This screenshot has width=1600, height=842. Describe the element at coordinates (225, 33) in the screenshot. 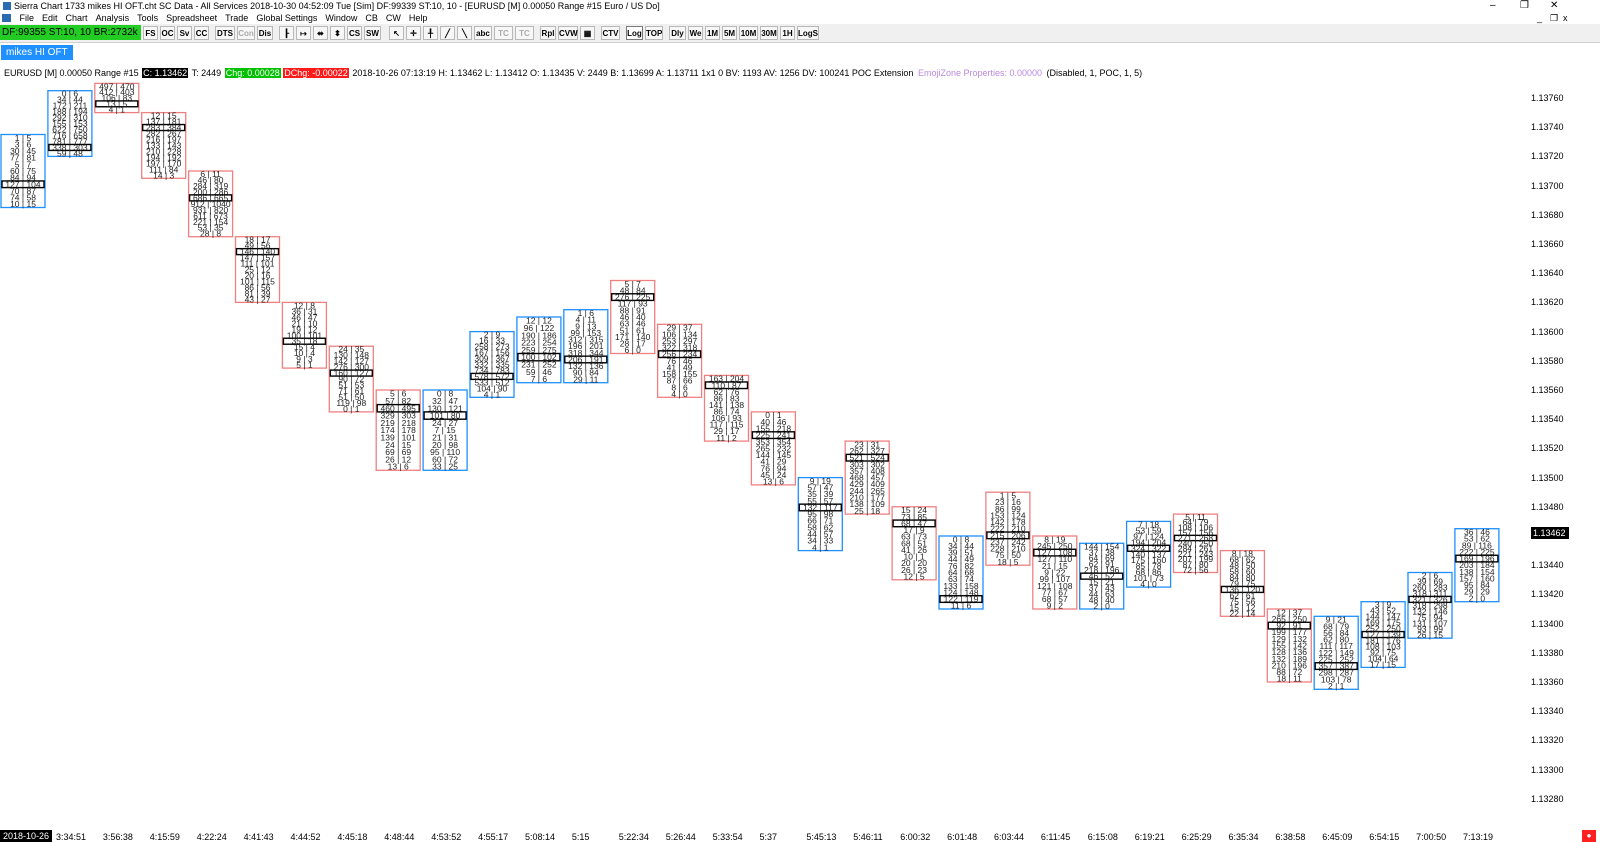

I see `toolbar-button-4: DTS` at that location.